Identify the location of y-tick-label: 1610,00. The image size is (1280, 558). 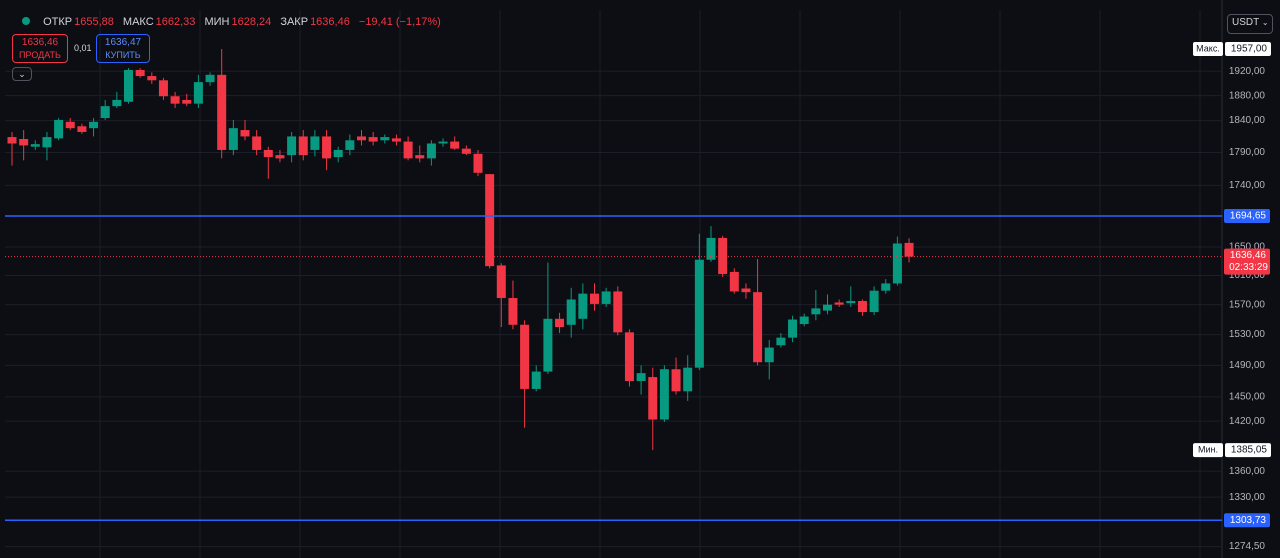
(1247, 275).